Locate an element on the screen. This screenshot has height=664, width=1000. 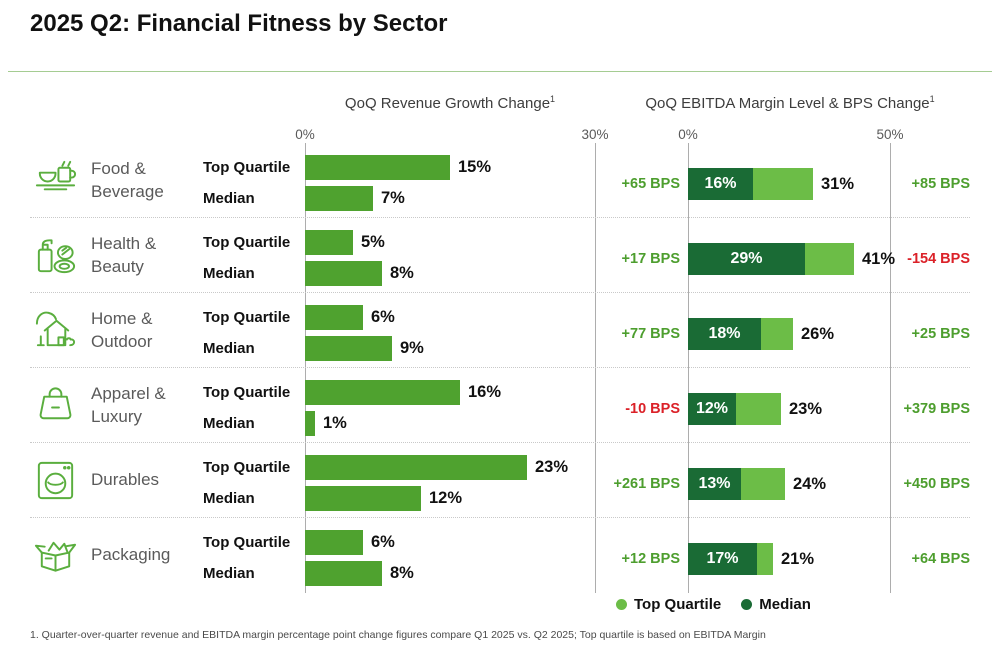
right-axis-max-label: 50% is located at coordinates (890, 134).